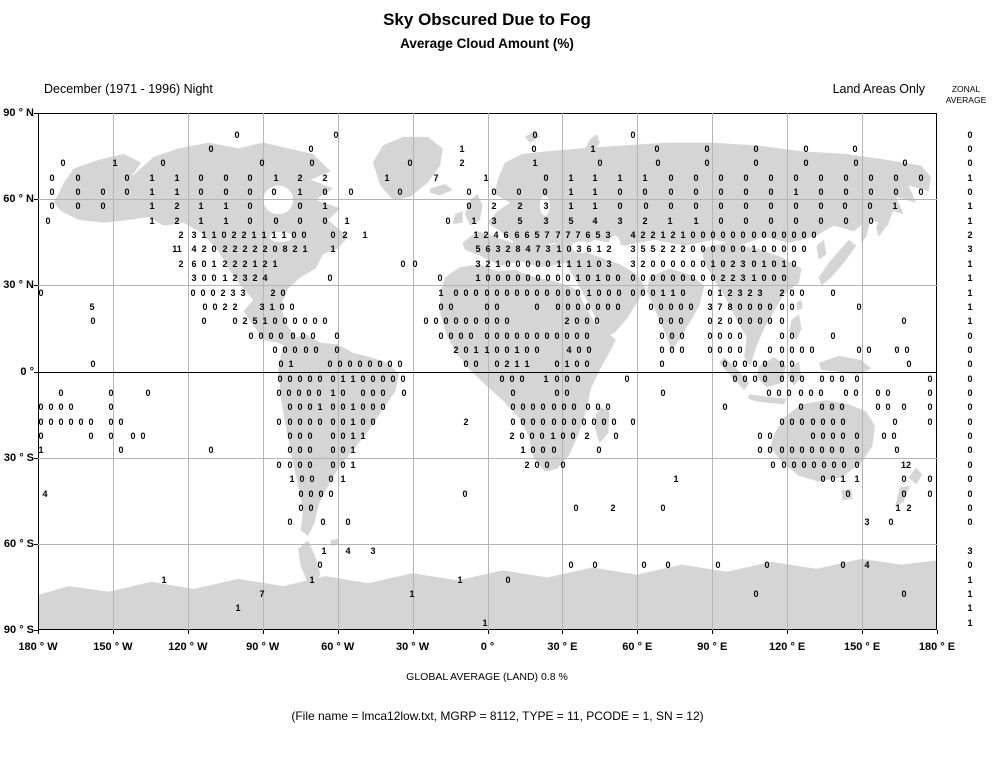 The width and height of the screenshot is (997, 760). Describe the element at coordinates (487, 200) in the screenshot. I see `latitude-gridline` at that location.